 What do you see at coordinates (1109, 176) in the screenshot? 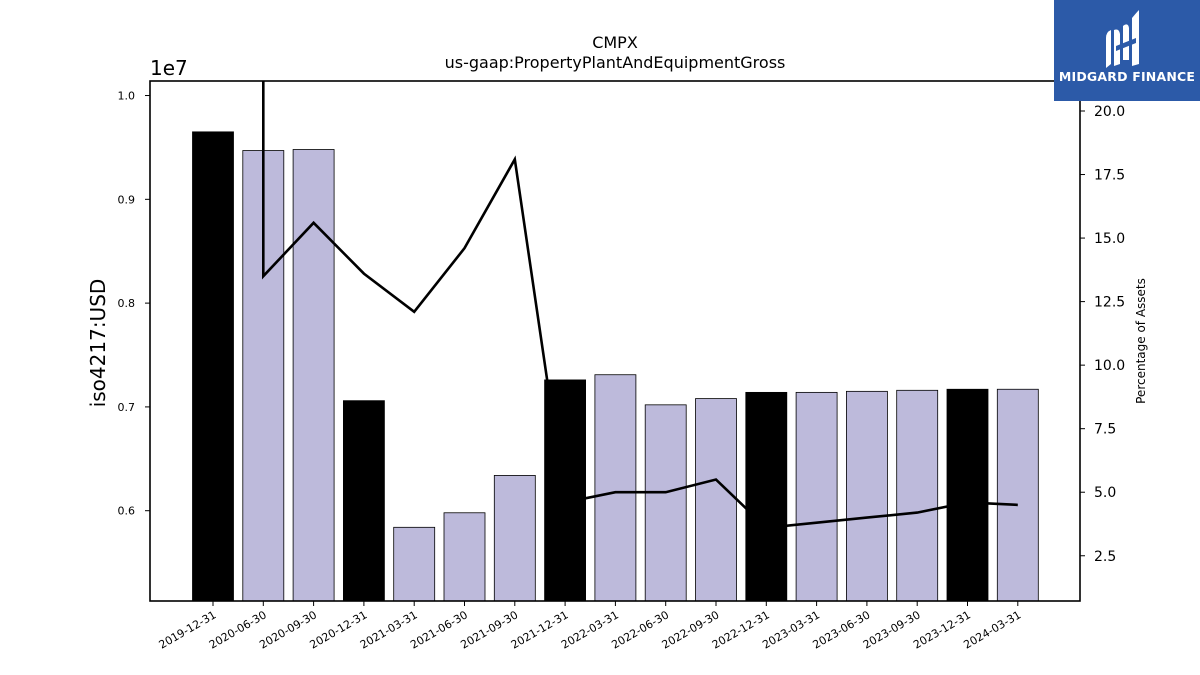
I see `y2-tick-label: 17.5` at bounding box center [1109, 176].